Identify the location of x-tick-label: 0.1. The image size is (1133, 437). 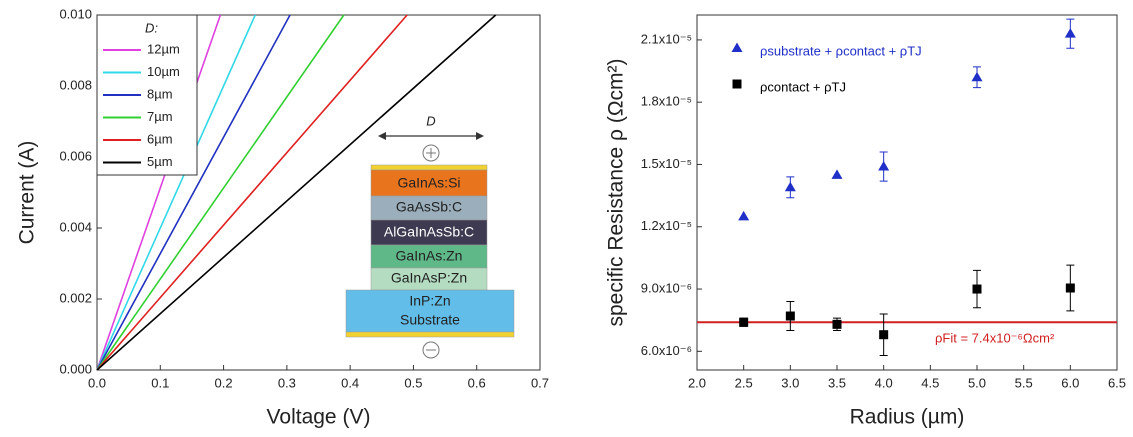
(160, 382).